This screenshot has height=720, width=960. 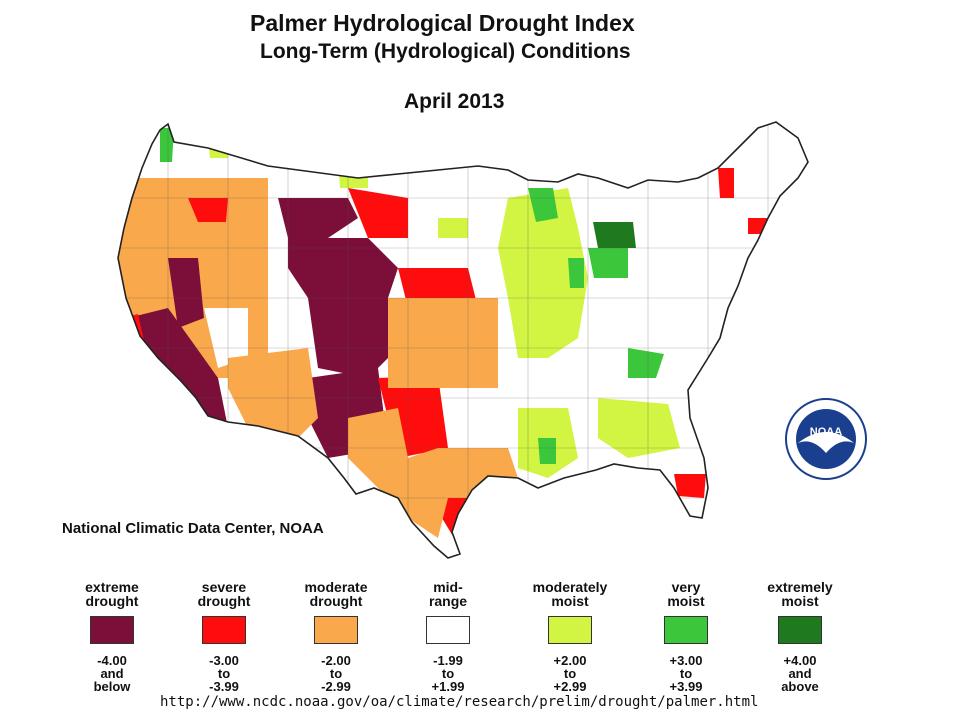 What do you see at coordinates (378, 213) in the screenshot?
I see `region-mt-severe` at bounding box center [378, 213].